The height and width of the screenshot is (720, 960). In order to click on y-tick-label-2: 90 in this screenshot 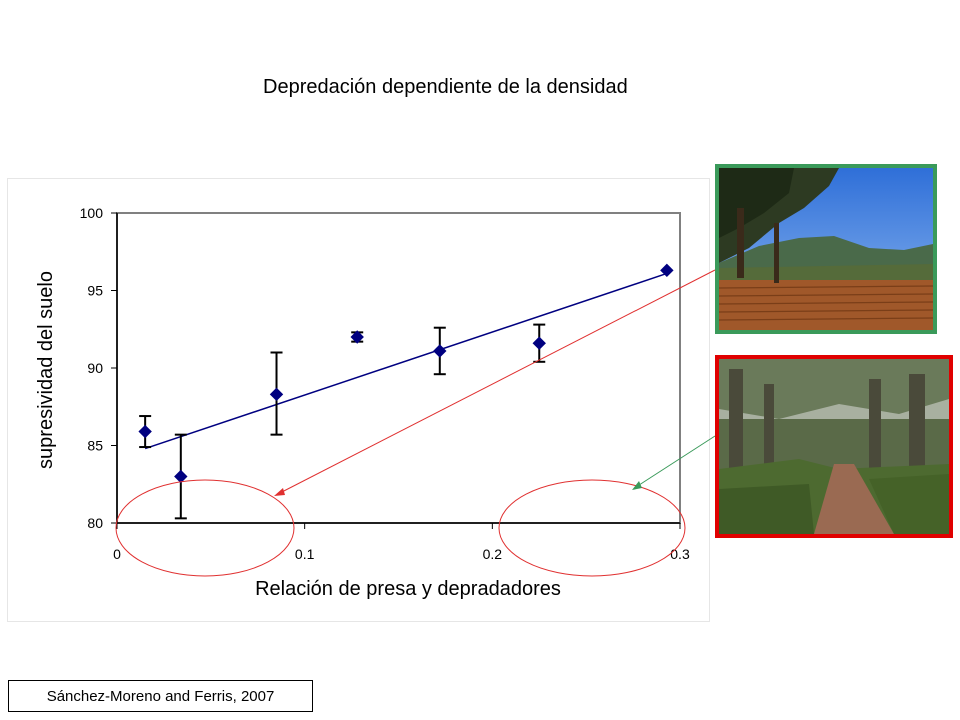, I will do `click(95, 368)`.